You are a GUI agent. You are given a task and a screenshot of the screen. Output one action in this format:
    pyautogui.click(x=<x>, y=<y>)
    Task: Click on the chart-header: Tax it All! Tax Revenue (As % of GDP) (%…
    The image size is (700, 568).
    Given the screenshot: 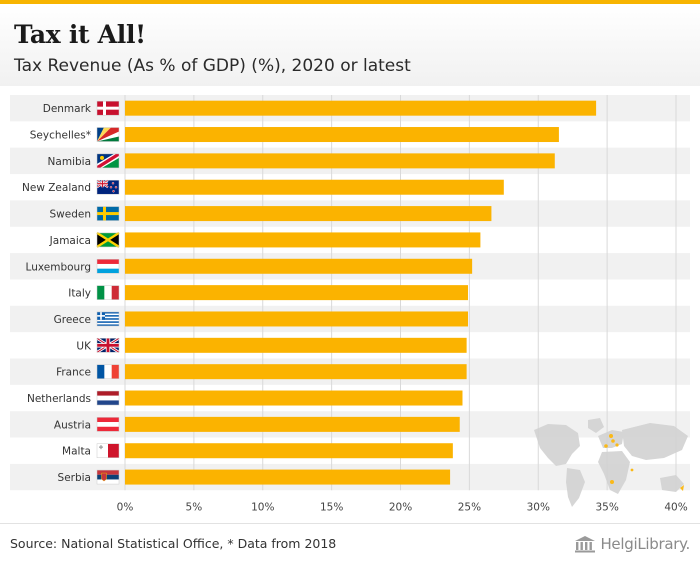 What is the action you would take?
    pyautogui.click(x=350, y=45)
    